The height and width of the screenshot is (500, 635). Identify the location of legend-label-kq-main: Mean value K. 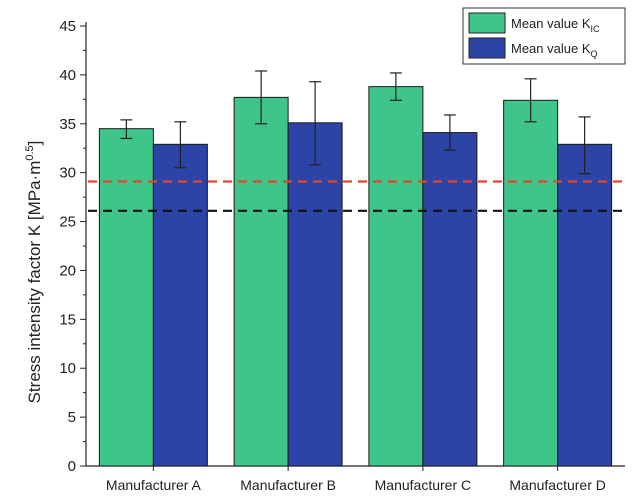
(551, 48).